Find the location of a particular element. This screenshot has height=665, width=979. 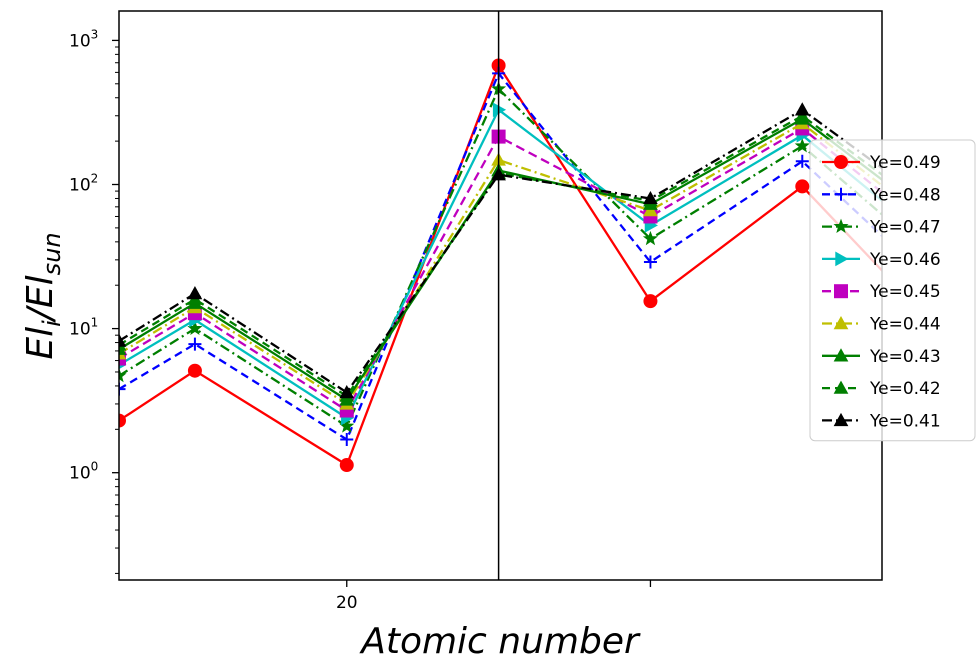

legend-item: Ye=0.42 is located at coordinates (881, 389).